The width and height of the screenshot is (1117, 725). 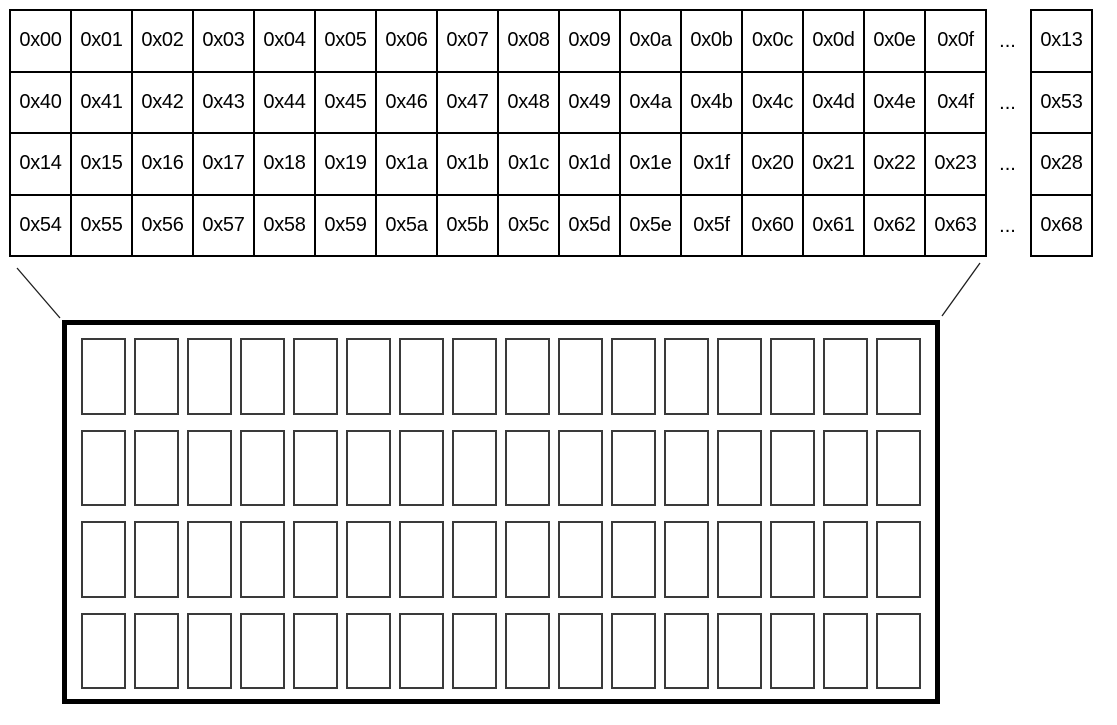 I want to click on tail-address-column: 0x13 0x53 0x28 0x68, so click(x=1061, y=133).